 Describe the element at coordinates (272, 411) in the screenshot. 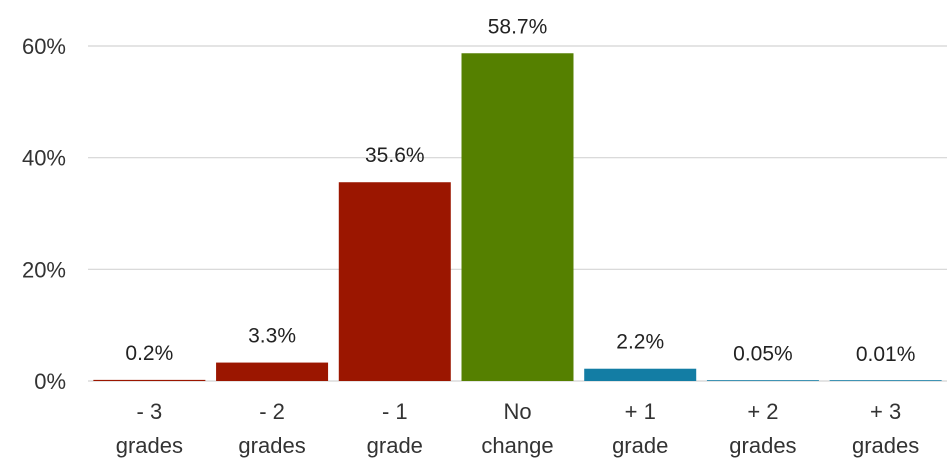

I see `x-tick-label: - 2` at that location.